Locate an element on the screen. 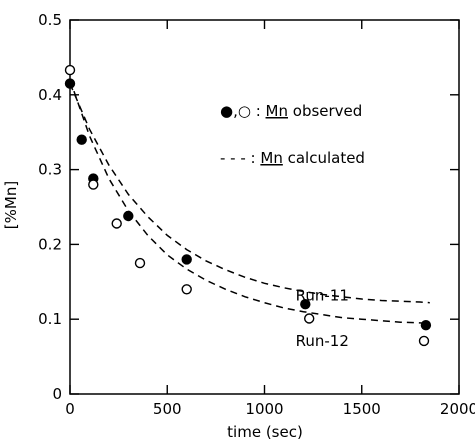  y-tick-label: 0.2 is located at coordinates (50, 244).